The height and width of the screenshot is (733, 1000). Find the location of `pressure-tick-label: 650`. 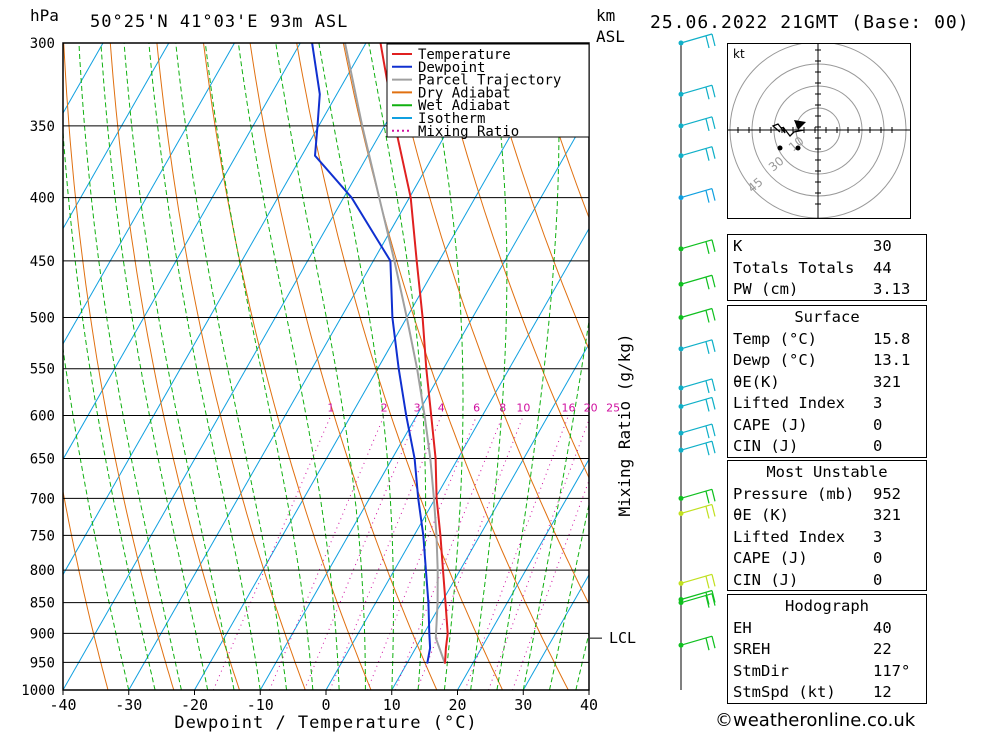

pressure-tick-label: 650 is located at coordinates (42, 460).